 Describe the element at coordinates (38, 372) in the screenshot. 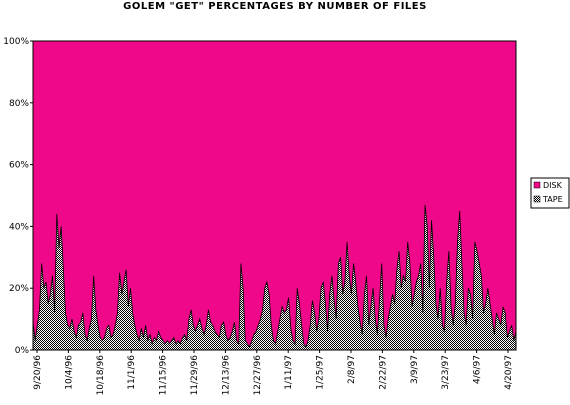

I see `x-tick-label: 9/20/96` at that location.